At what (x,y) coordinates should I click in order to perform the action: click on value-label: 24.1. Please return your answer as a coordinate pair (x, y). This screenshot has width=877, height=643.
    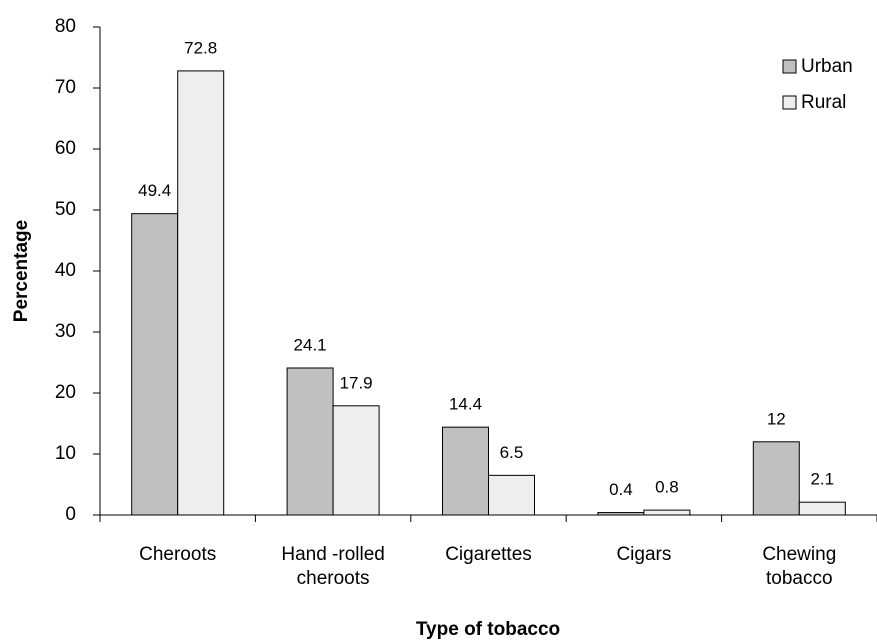
    Looking at the image, I should click on (310, 344).